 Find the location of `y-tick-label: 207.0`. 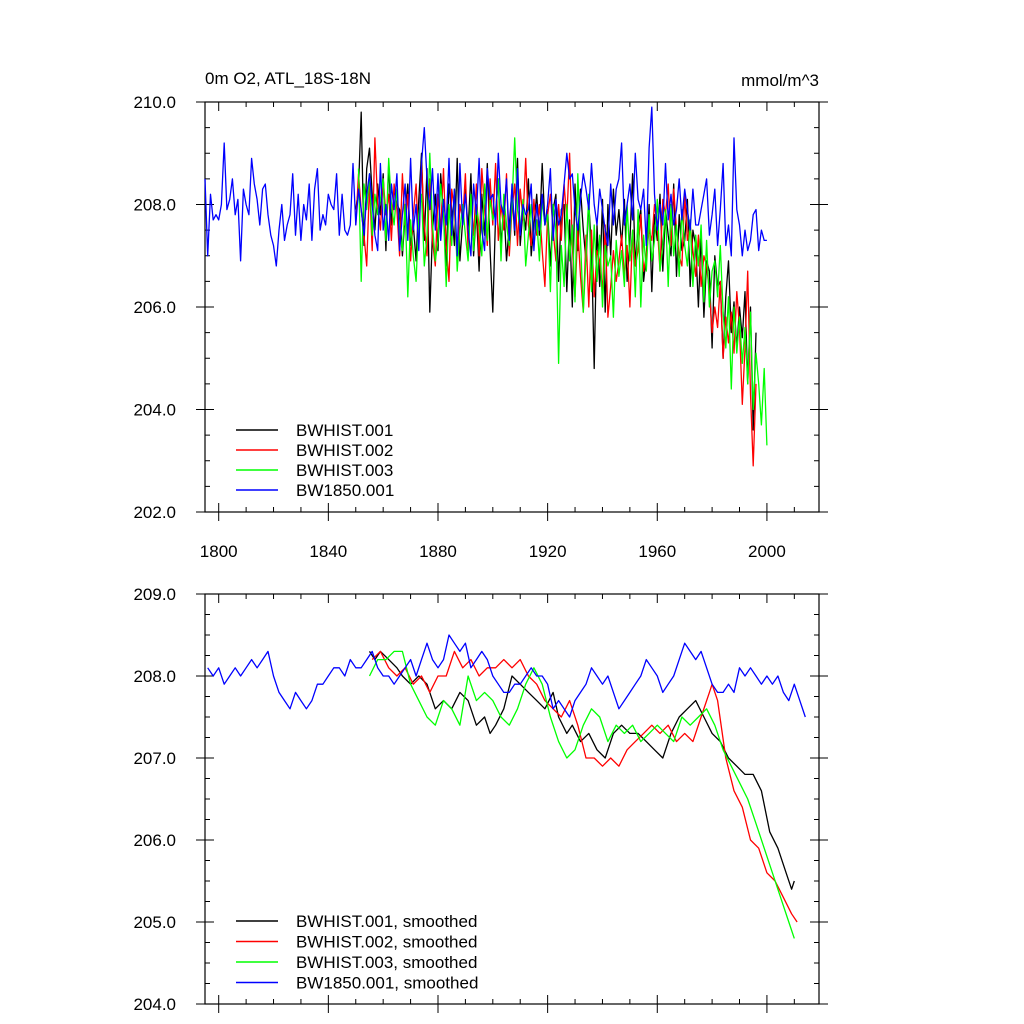

y-tick-label: 207.0 is located at coordinates (154, 758).